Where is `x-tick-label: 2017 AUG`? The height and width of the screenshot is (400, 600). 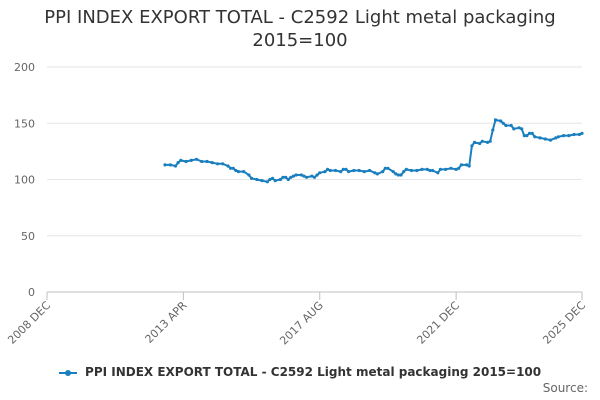
x-tick-label: 2017 AUG is located at coordinates (301, 323).